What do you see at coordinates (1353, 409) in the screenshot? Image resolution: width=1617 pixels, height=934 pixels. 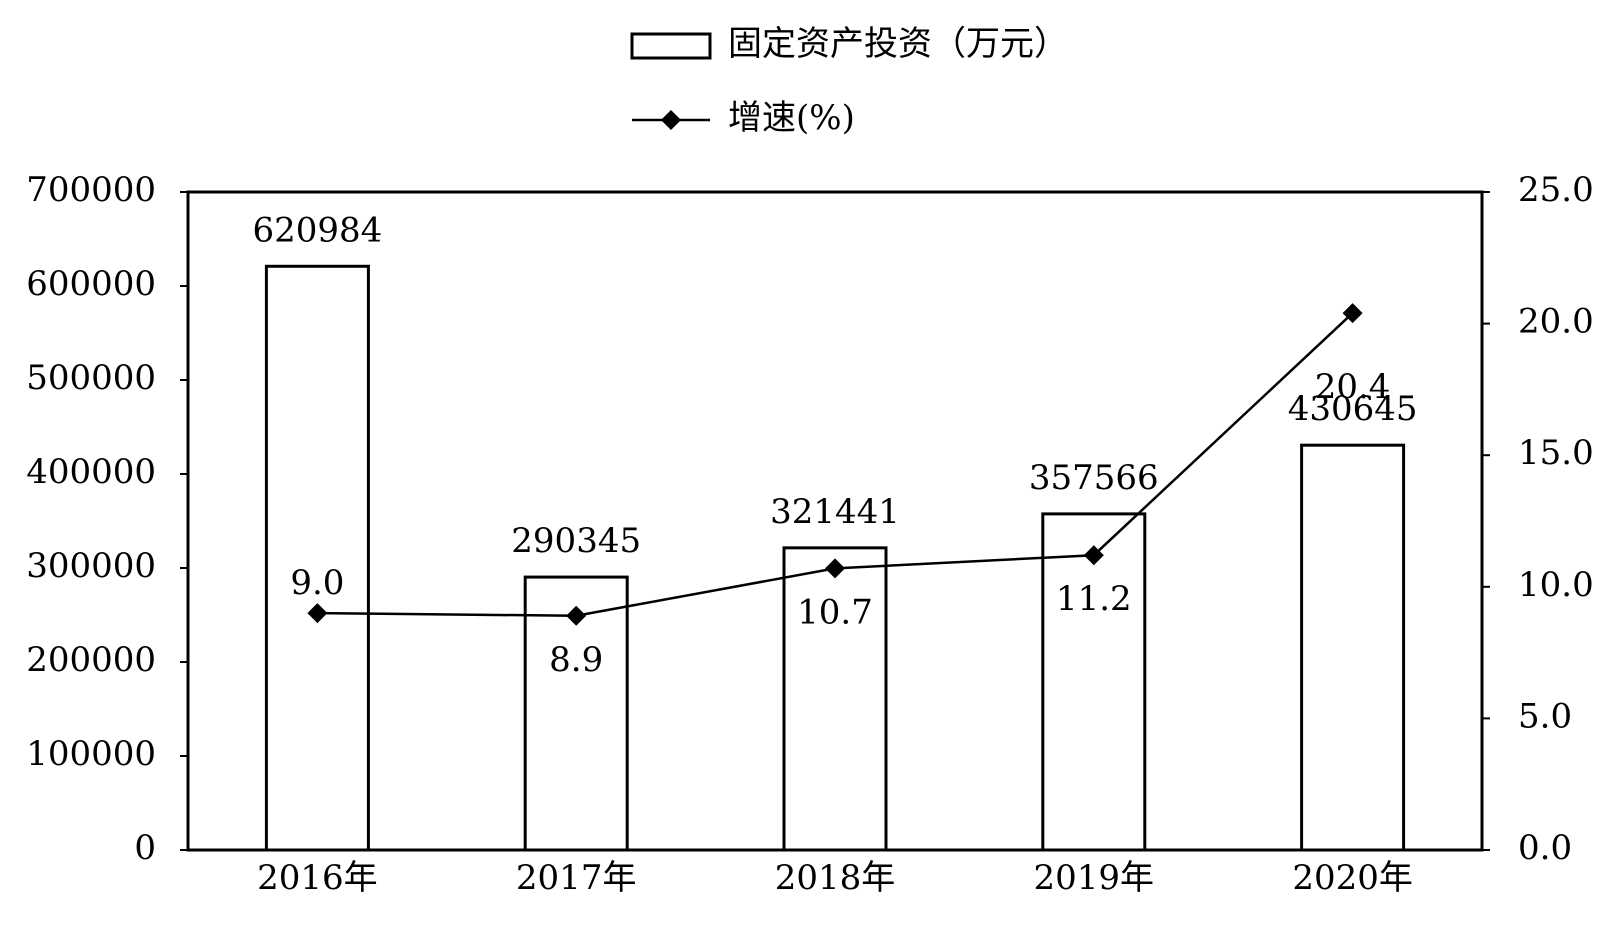 I see `bar-value-label: 430645` at bounding box center [1353, 409].